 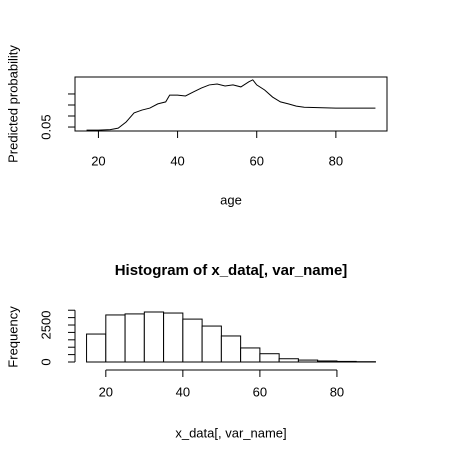 What do you see at coordinates (231, 270) in the screenshot?
I see `chart-title: Histogram of x_data[, var_name]` at bounding box center [231, 270].